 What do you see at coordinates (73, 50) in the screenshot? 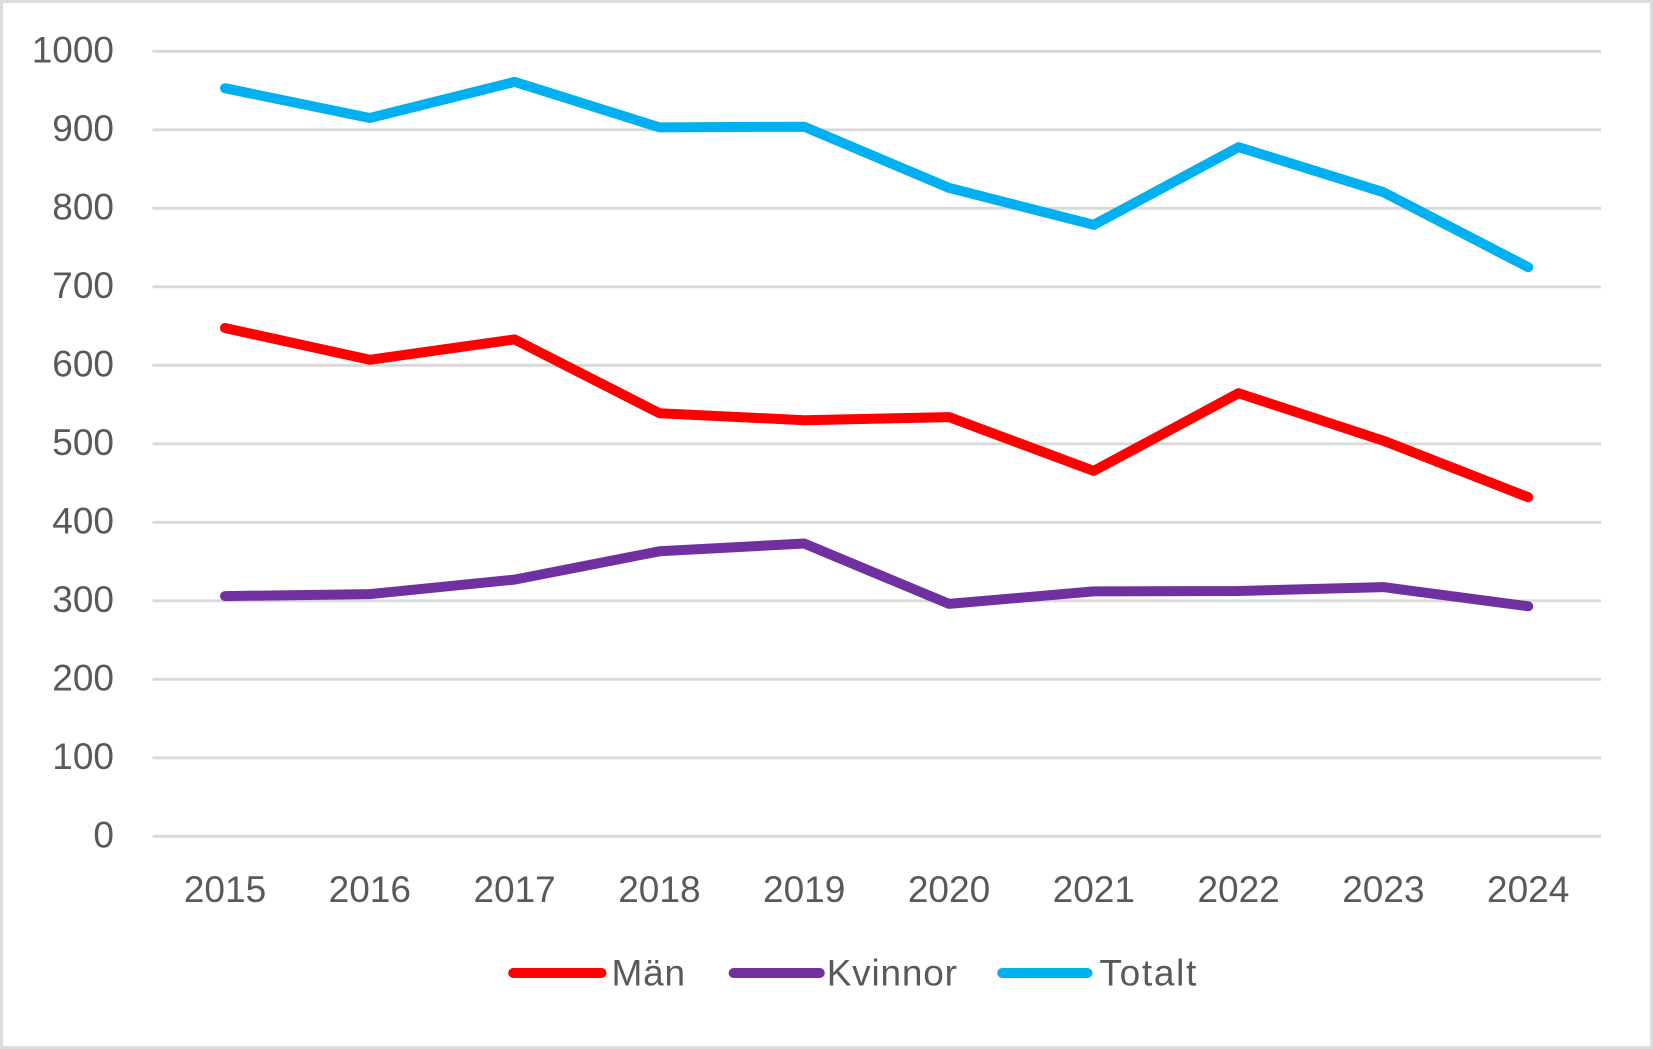
I see `svg-text: 1000` at bounding box center [73, 50].